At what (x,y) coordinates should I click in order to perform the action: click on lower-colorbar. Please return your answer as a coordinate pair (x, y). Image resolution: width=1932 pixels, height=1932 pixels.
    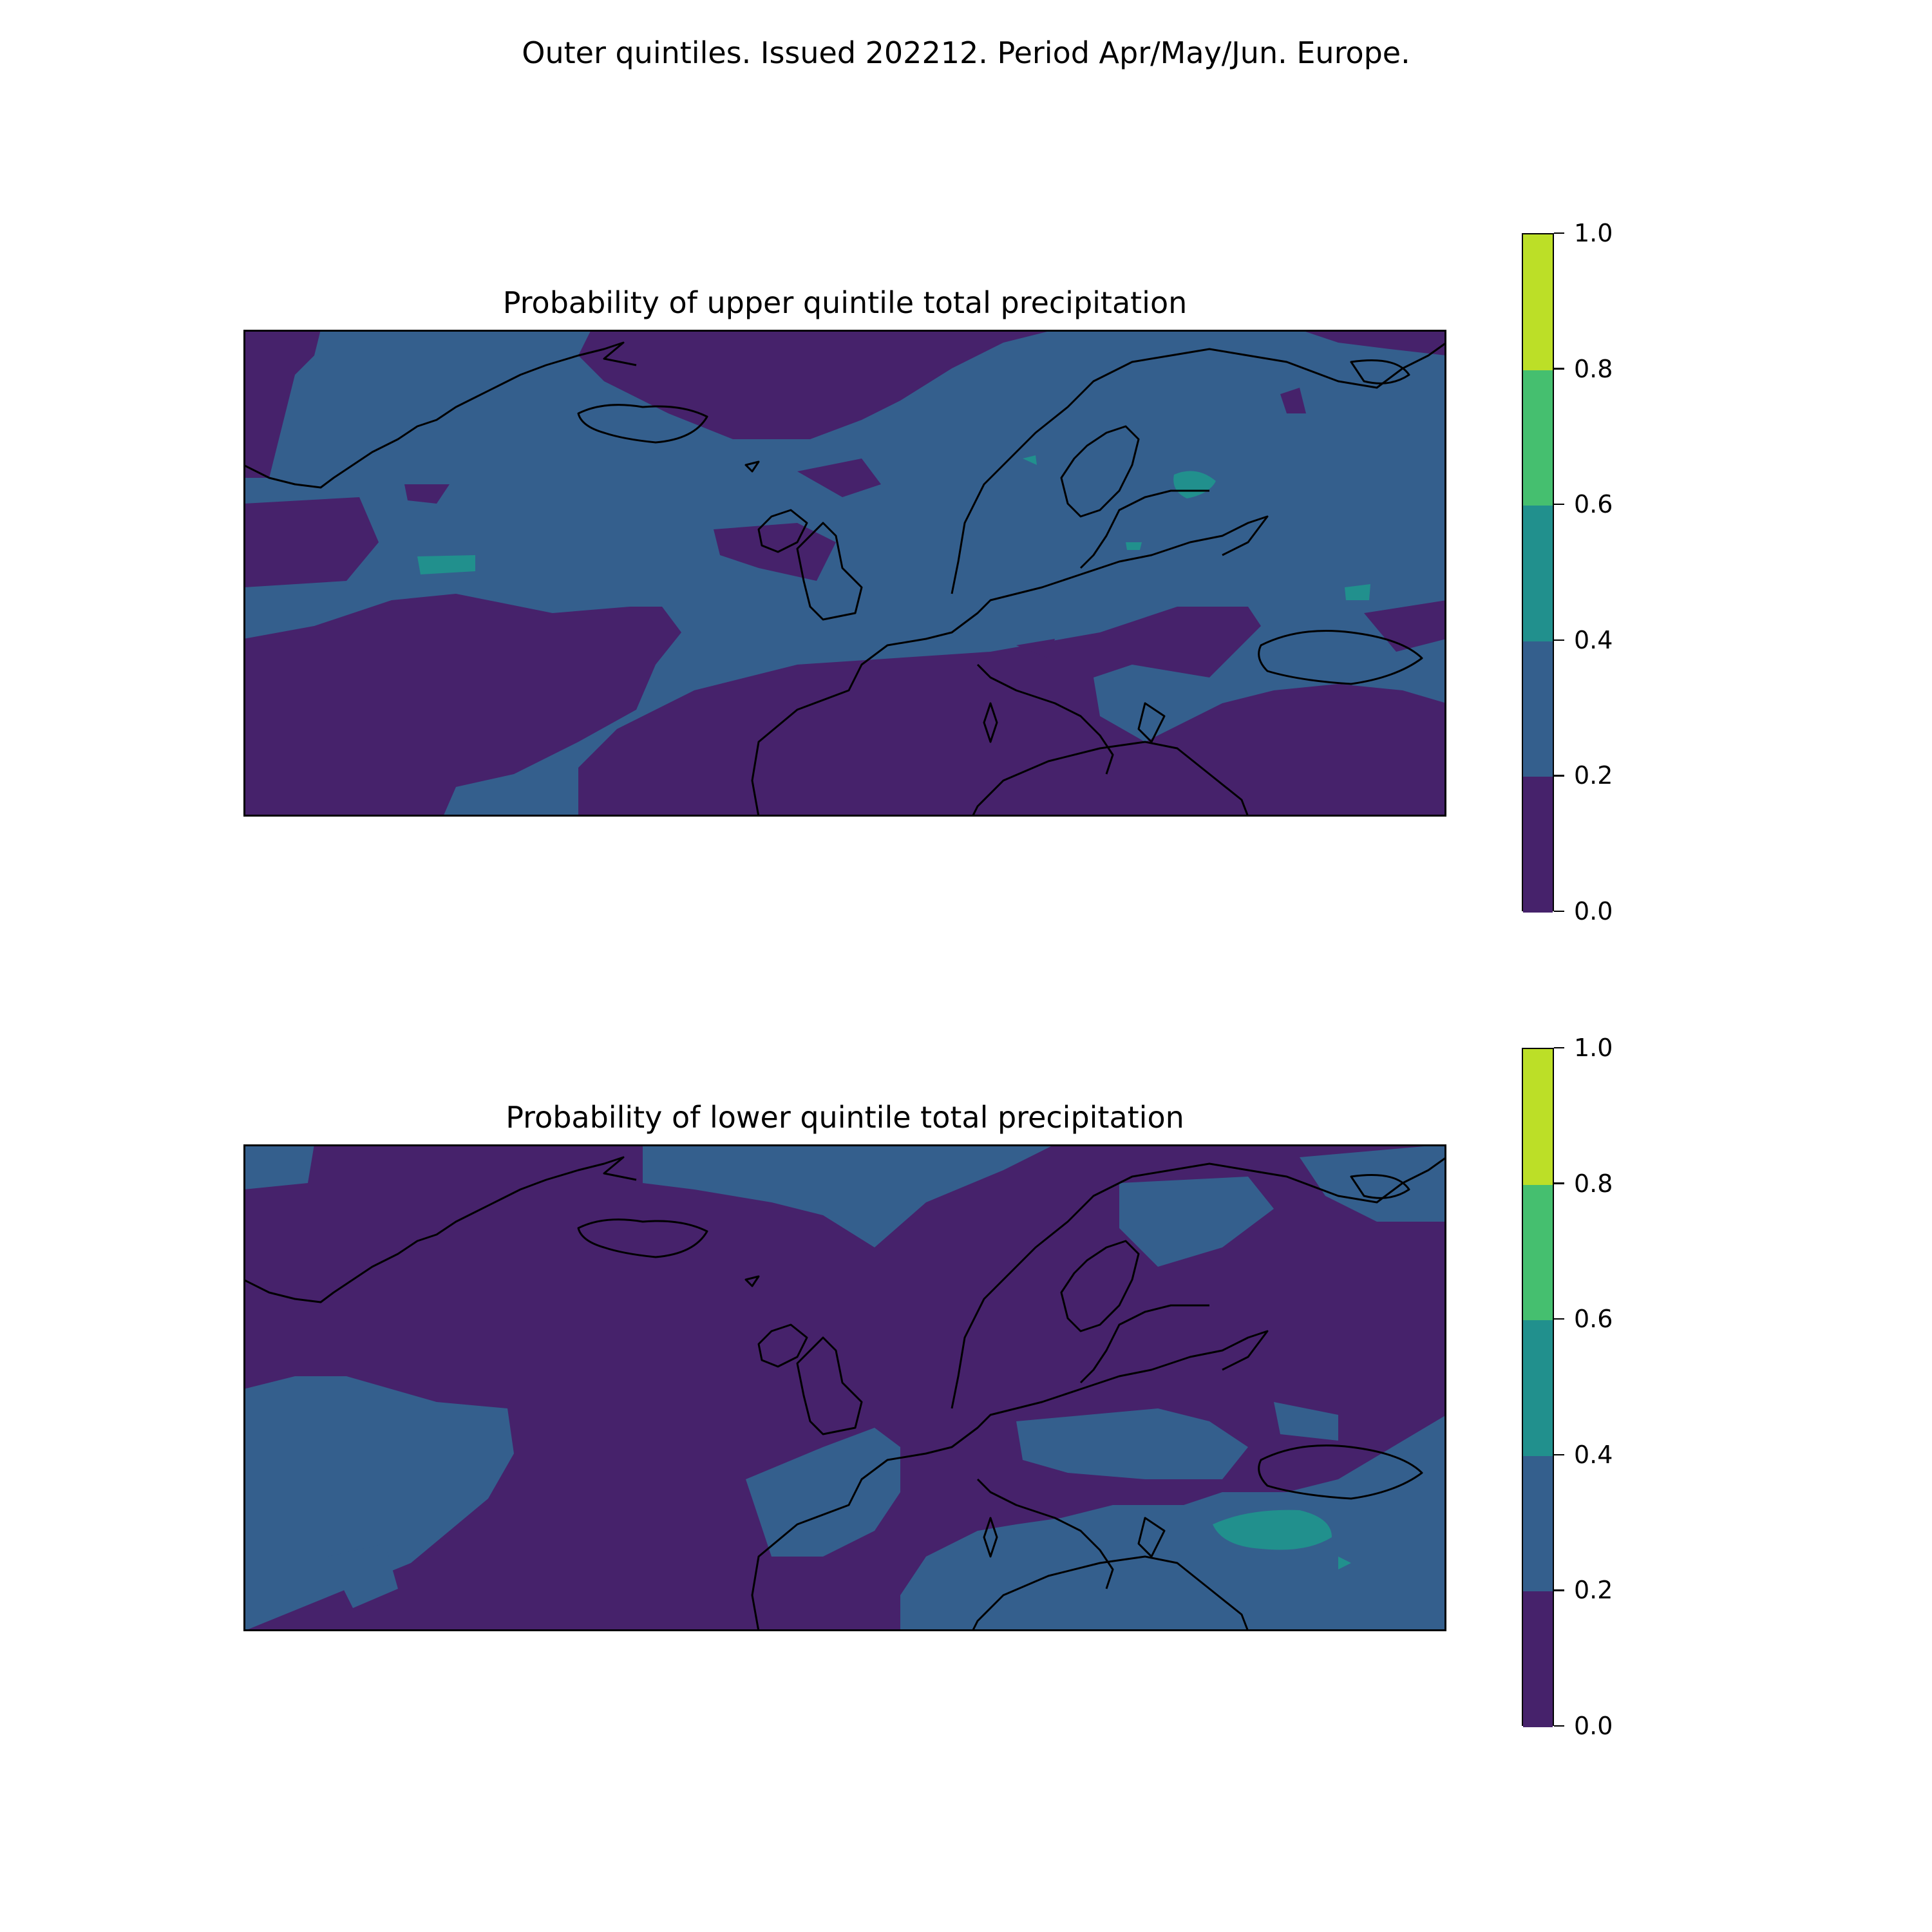
    Looking at the image, I should click on (1538, 1387).